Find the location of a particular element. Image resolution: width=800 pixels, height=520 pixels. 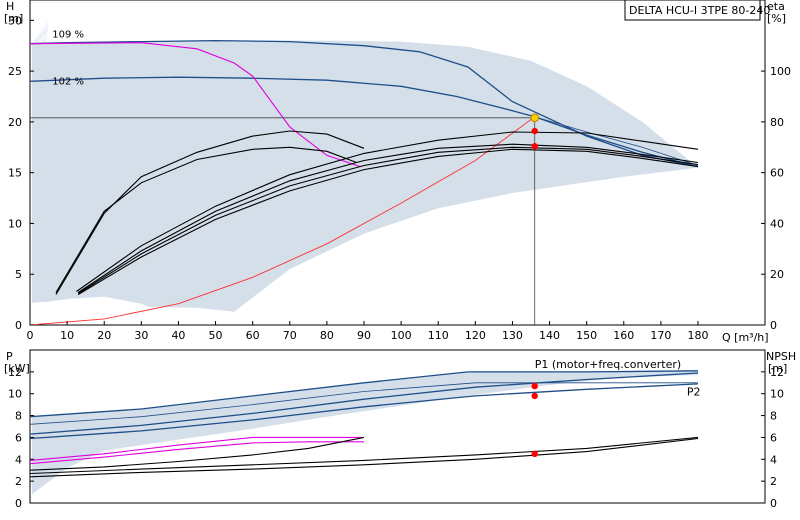

series-label: P1 (motor+freq.converter) is located at coordinates (608, 364).